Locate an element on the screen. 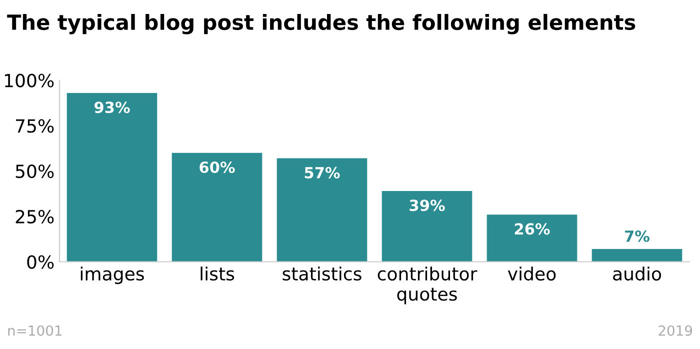 This screenshot has height=349, width=700. y-tick-label: 0% is located at coordinates (40, 262).